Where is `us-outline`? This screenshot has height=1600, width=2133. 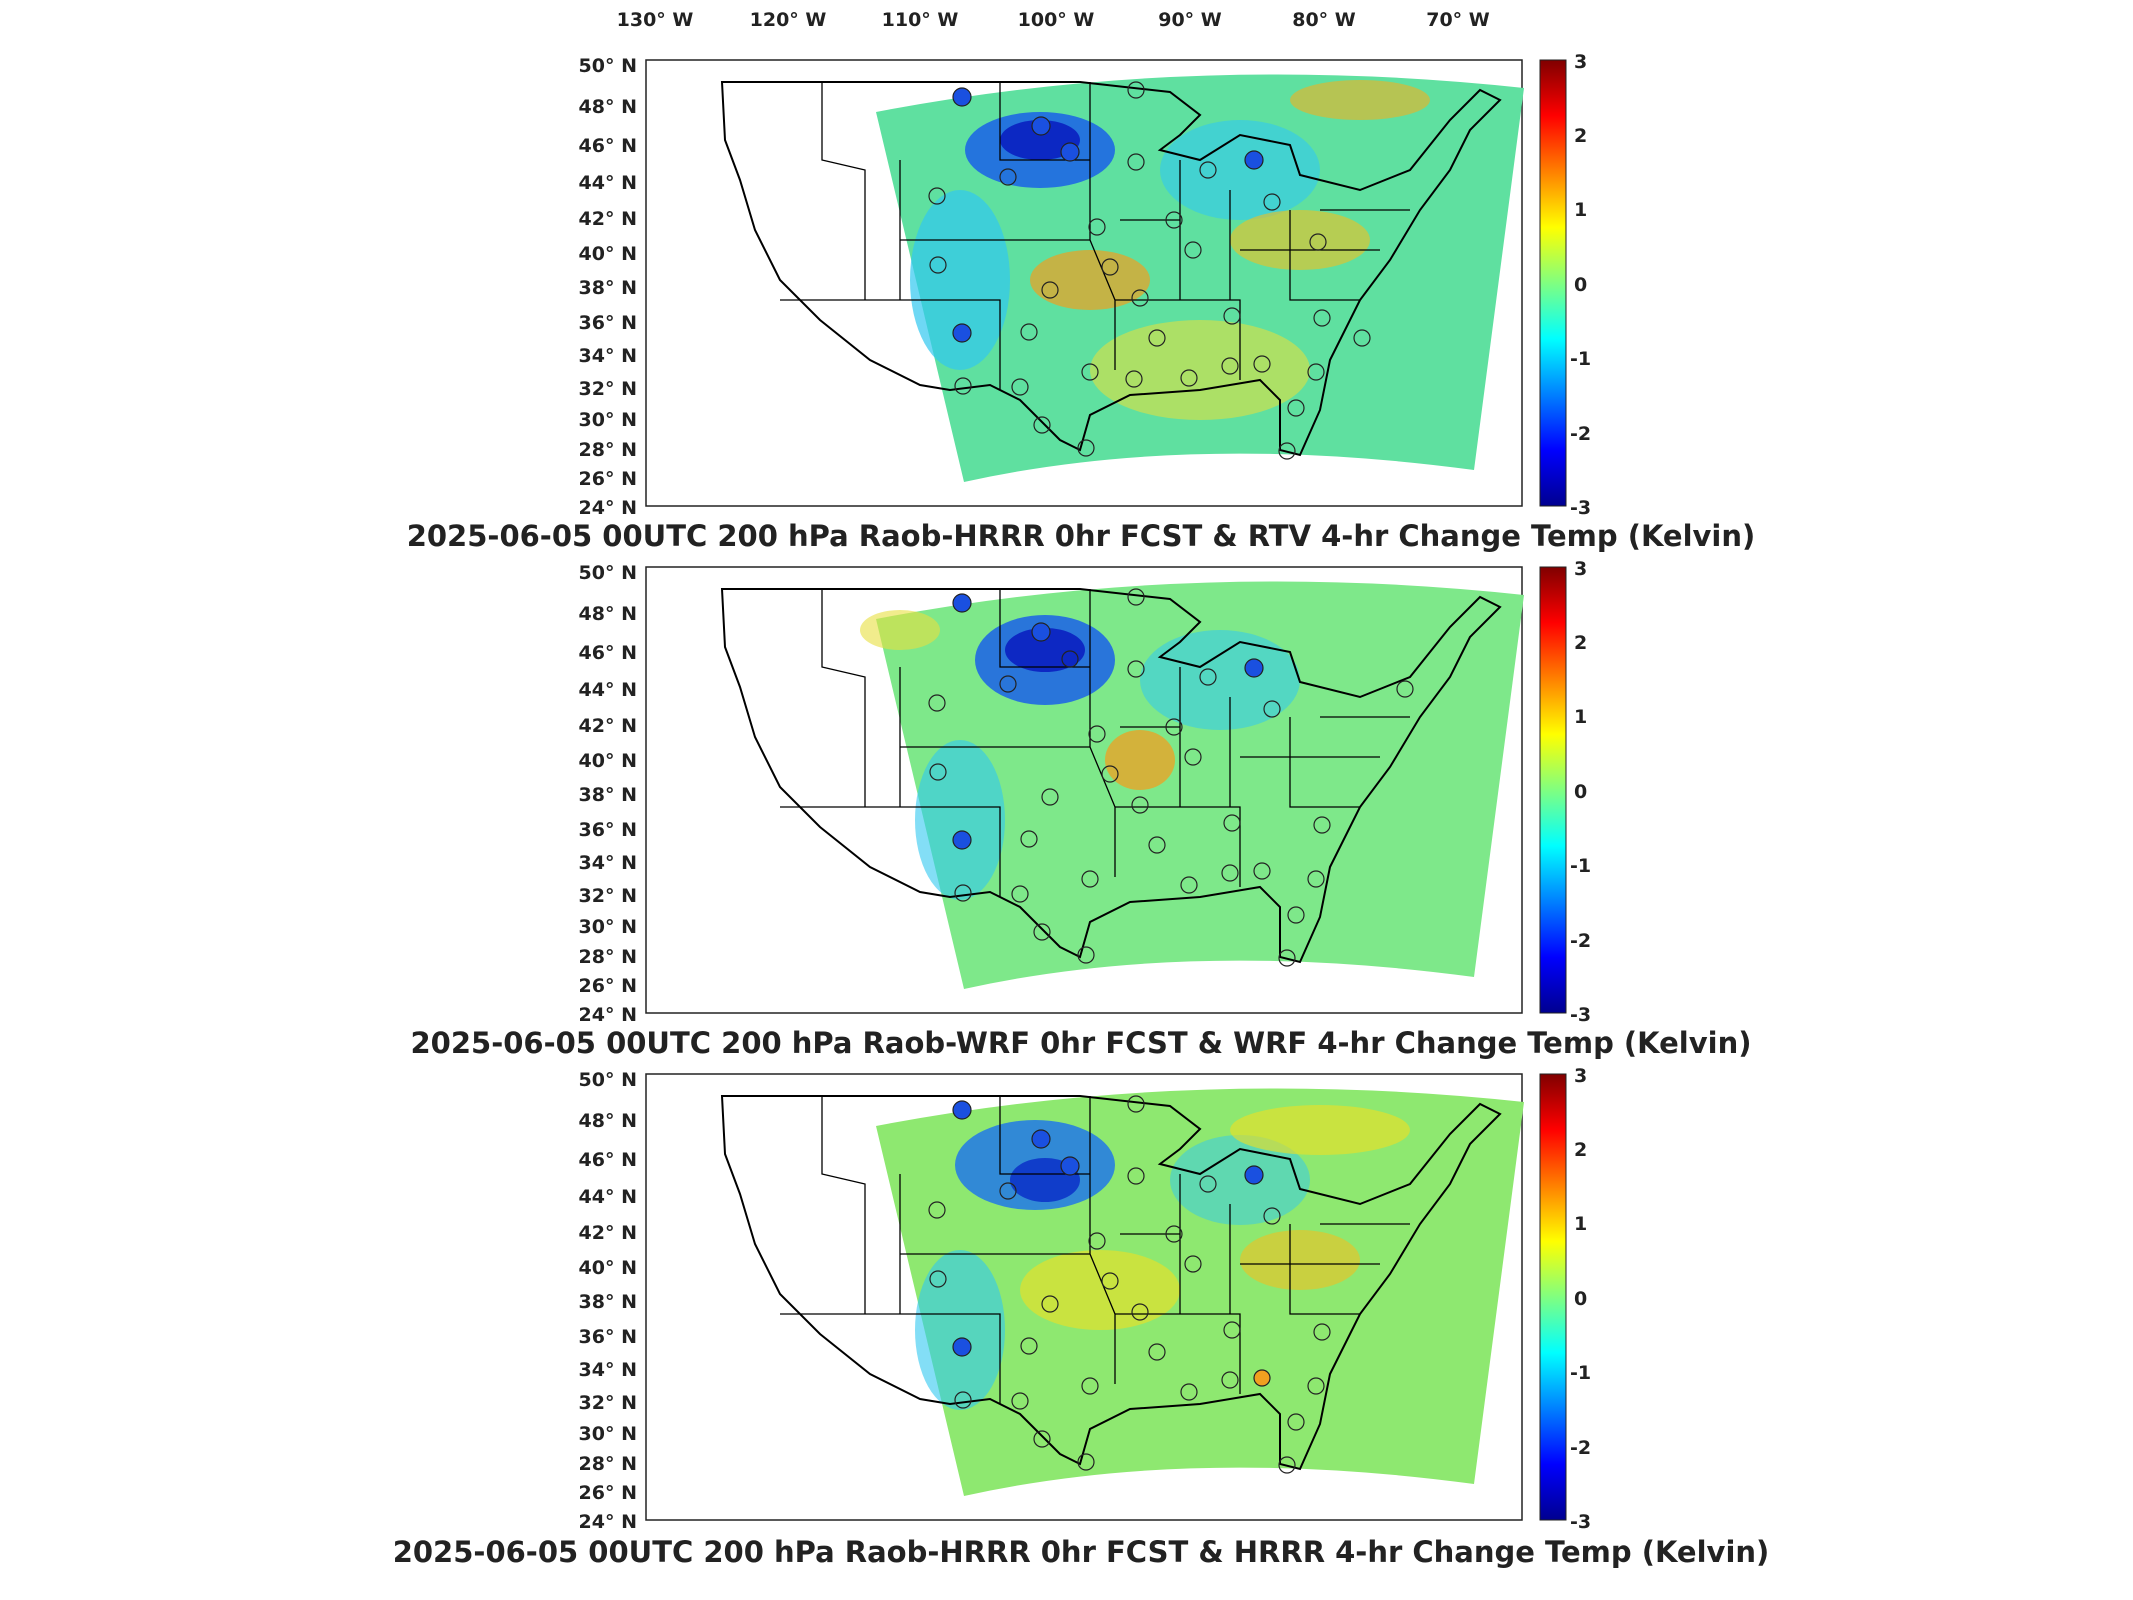
us-outline is located at coordinates (1111, 1283).